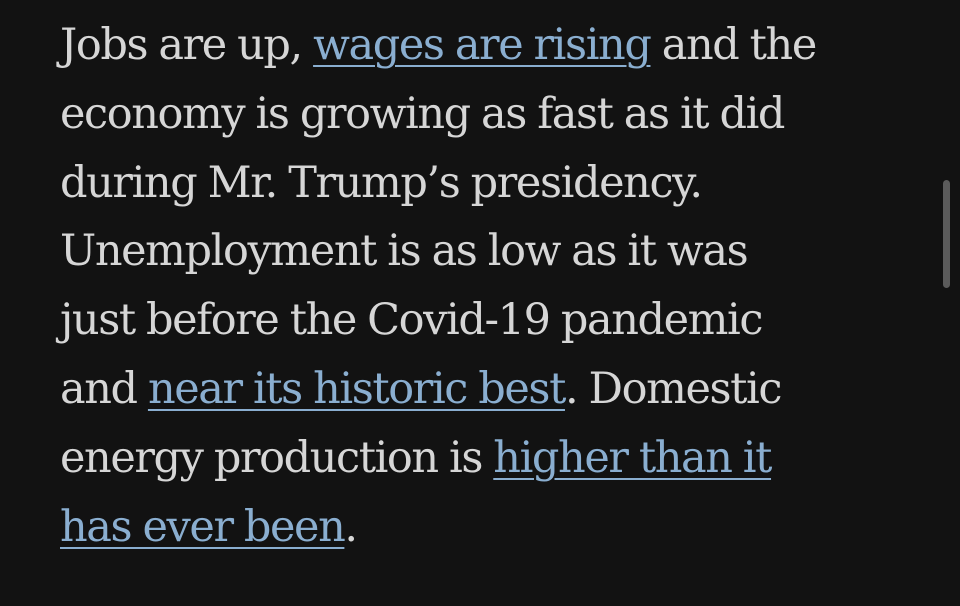  I want to click on text-run: energy production is, so click(277, 457).